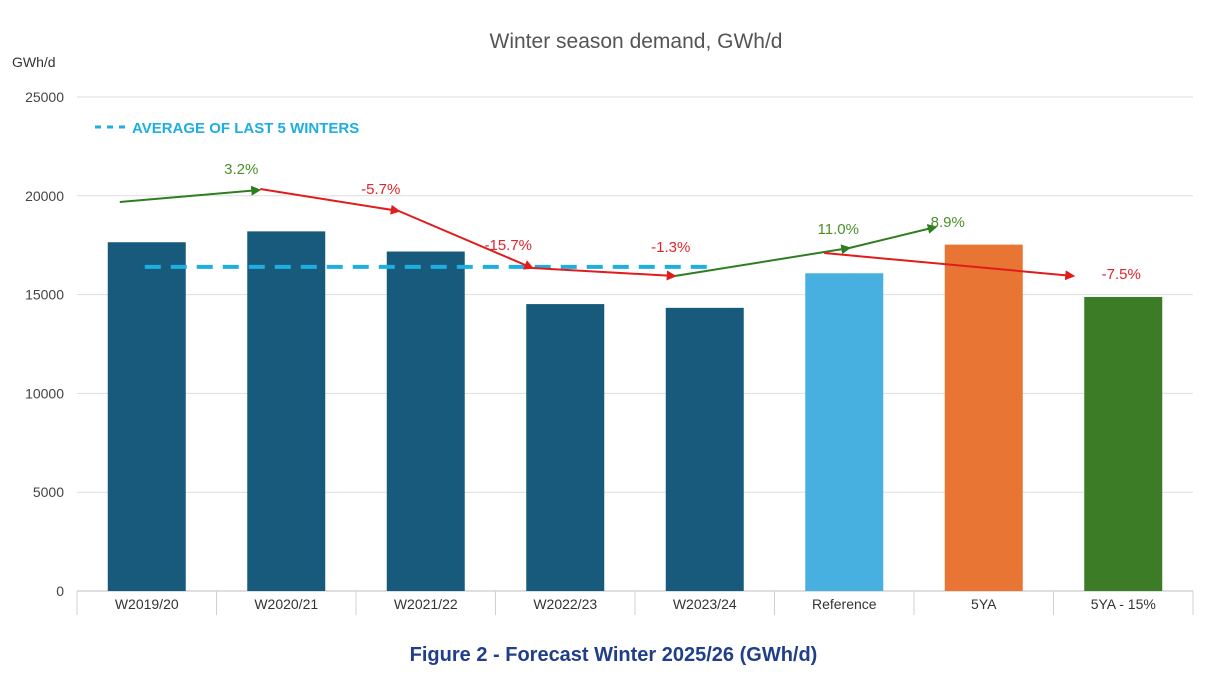 Image resolution: width=1227 pixels, height=678 pixels. What do you see at coordinates (508, 245) in the screenshot?
I see `change-label: -15.7%` at bounding box center [508, 245].